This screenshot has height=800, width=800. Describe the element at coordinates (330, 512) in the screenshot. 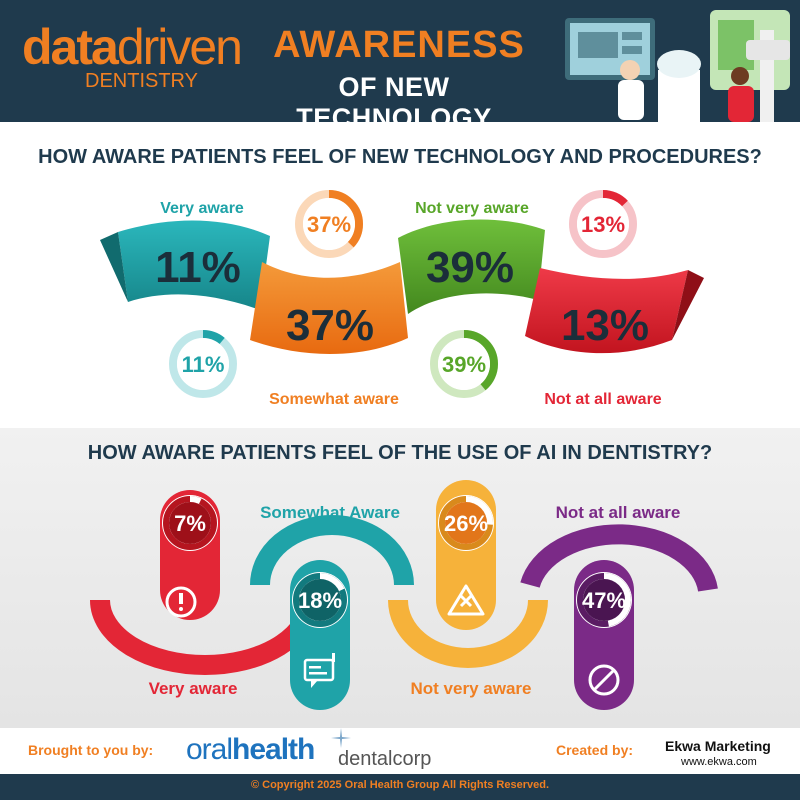

I see `ai-category-label-somewhat-aware: Somewhat Aware` at that location.